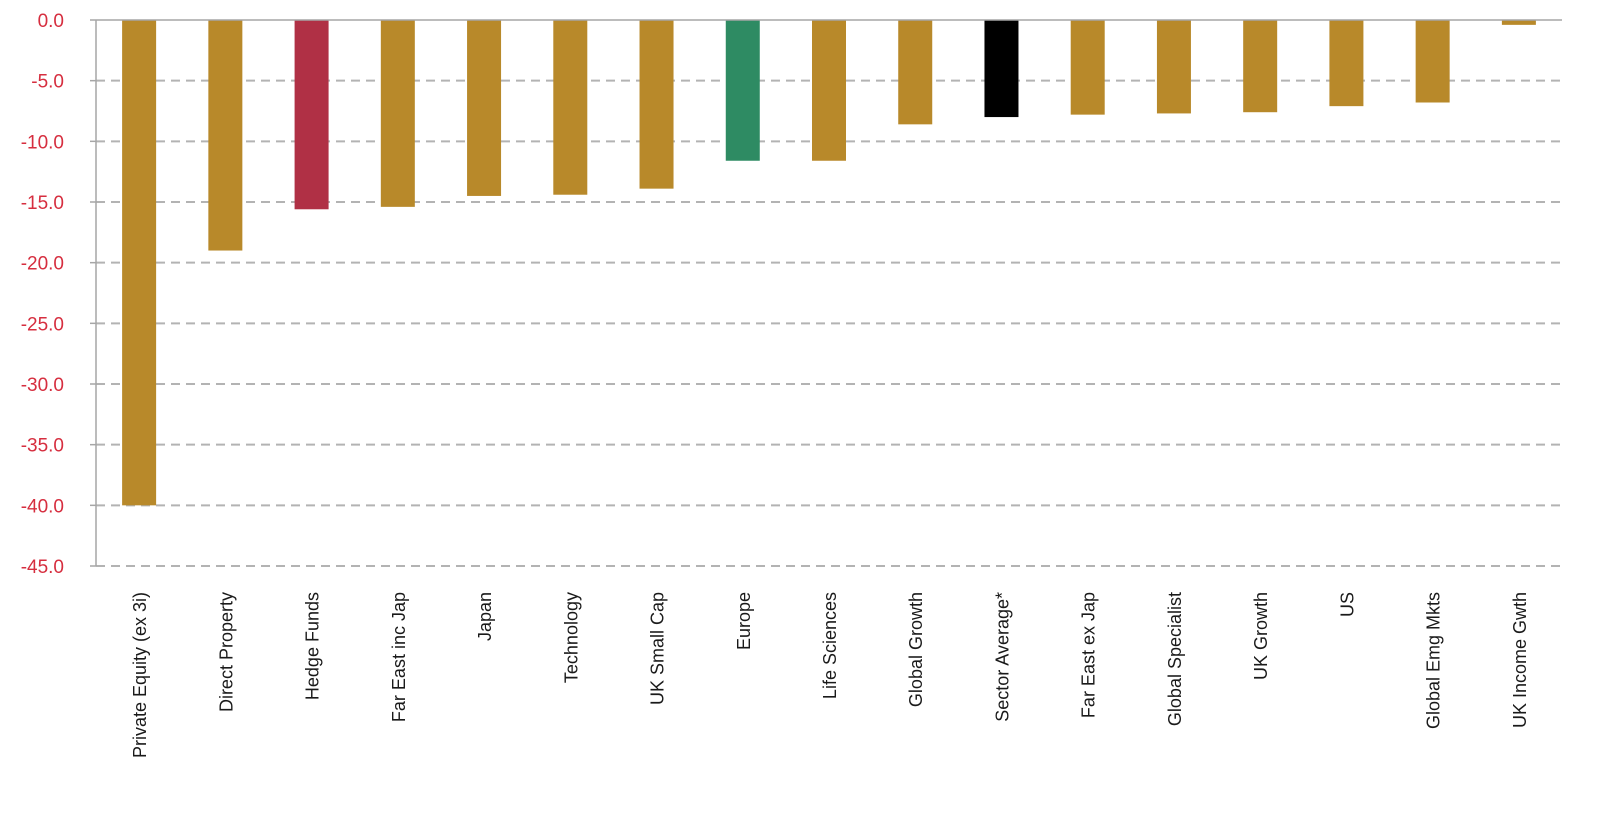  What do you see at coordinates (47, 82) in the screenshot?
I see `y-tick-label: -5.0` at bounding box center [47, 82].